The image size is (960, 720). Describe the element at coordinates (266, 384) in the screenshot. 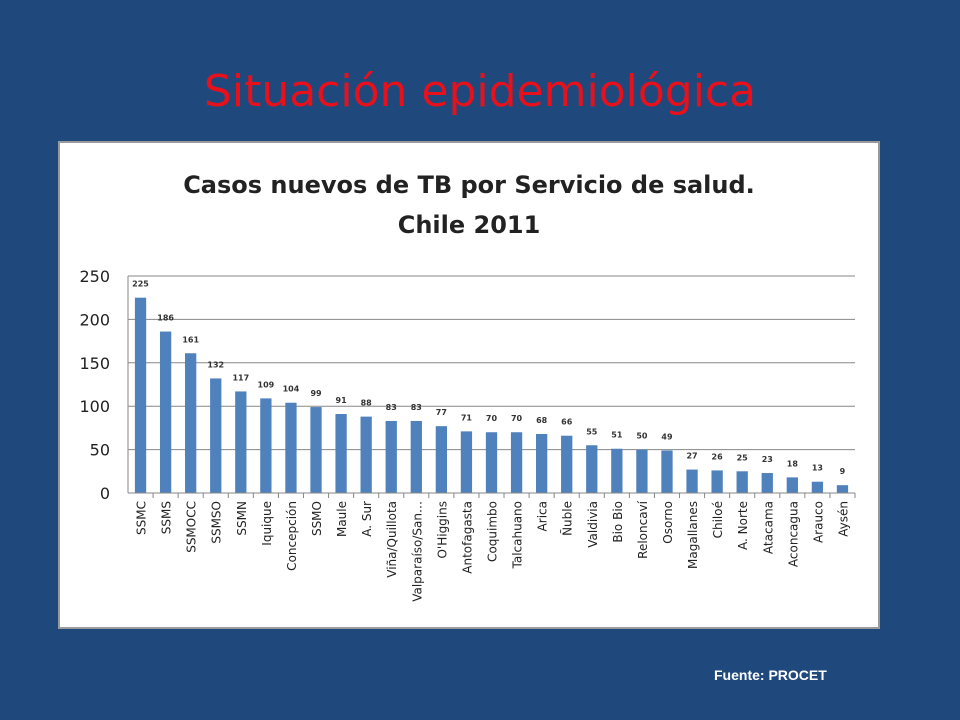

I see `data-label: 109` at that location.